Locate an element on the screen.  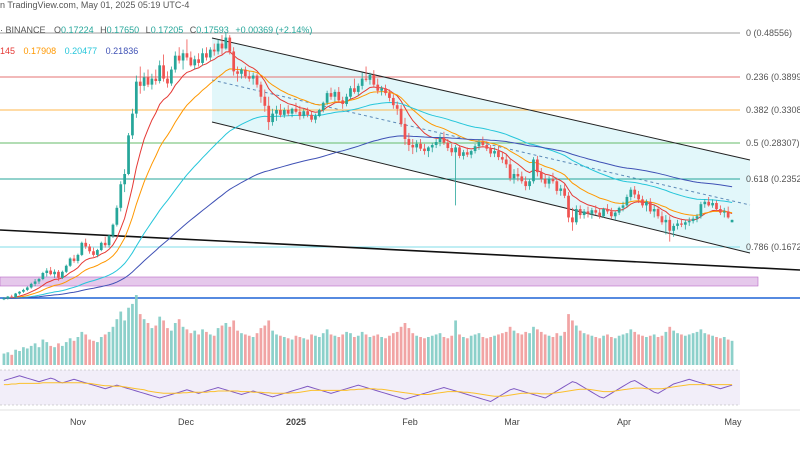
change-value: +0.00369 (+2.14%) is located at coordinates (274, 30).